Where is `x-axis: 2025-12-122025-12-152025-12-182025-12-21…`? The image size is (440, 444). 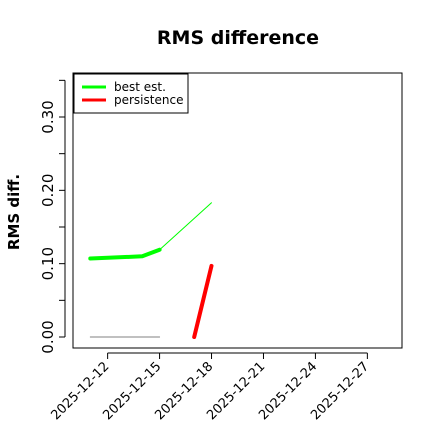
x-axis: 2025-12-122025-12-152025-12-182025-12-21… is located at coordinates (210, 387).